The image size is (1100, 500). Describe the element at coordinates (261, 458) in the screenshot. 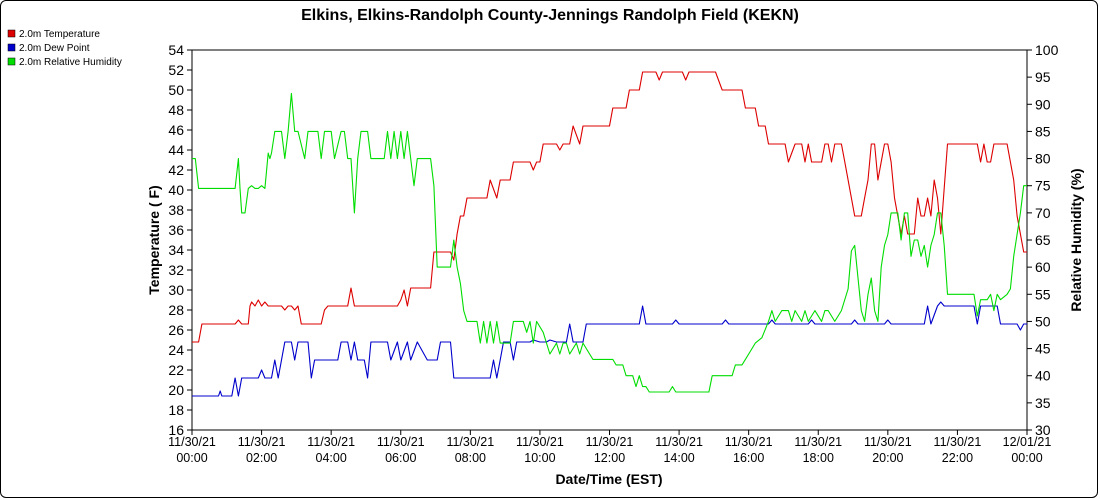

I see `x-tick-time: 02:00` at that location.